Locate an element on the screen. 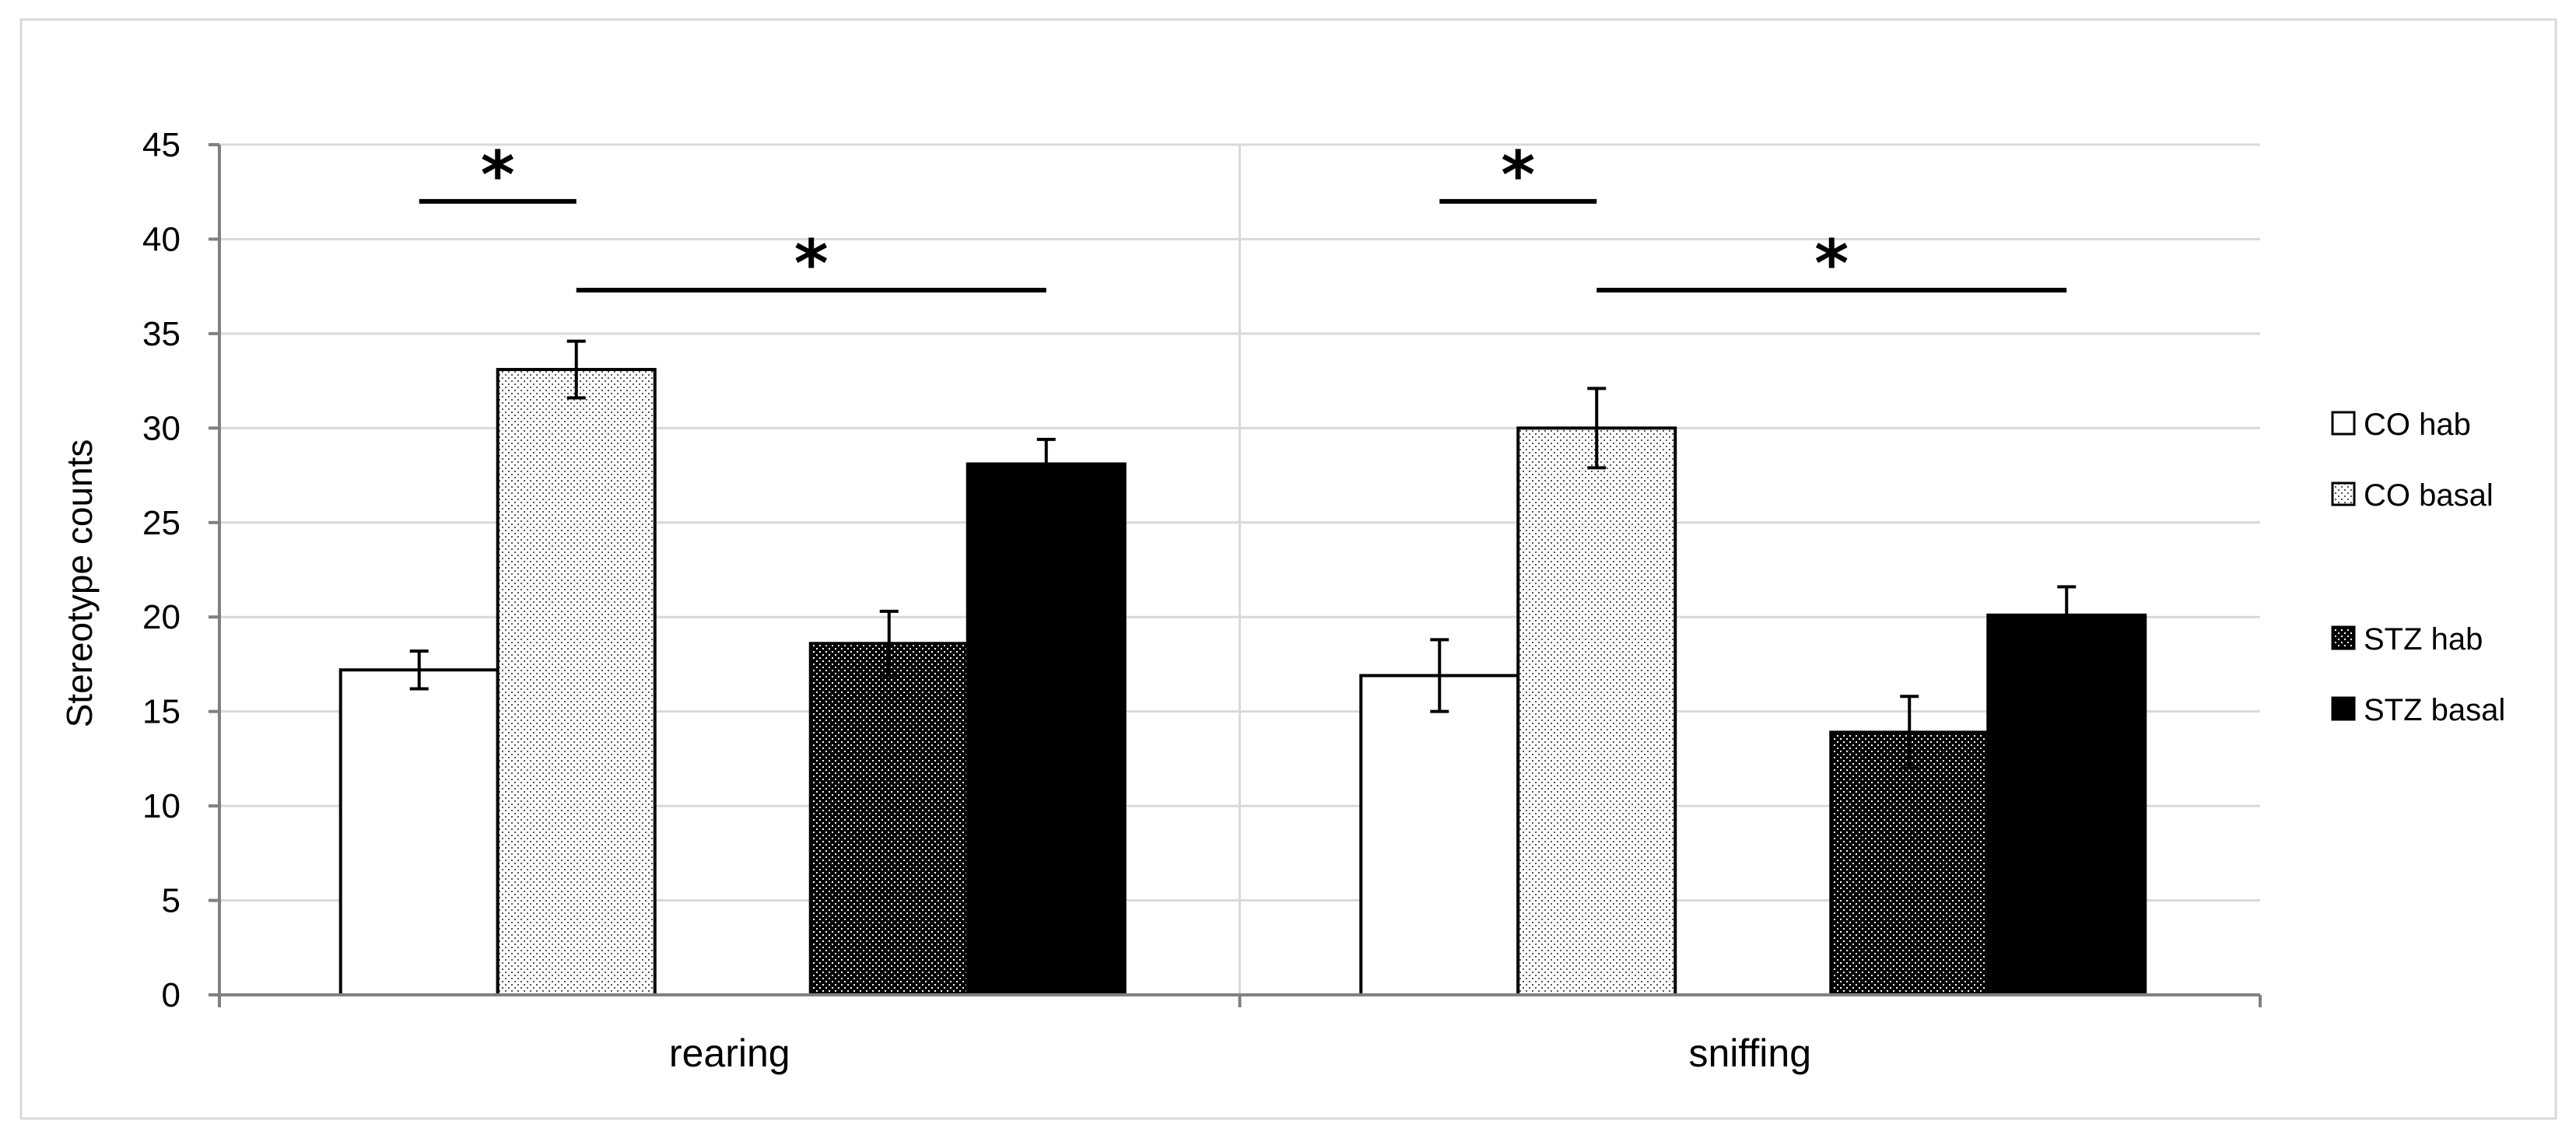 The image size is (2576, 1138). legend-label: STZ hab is located at coordinates (2423, 639).